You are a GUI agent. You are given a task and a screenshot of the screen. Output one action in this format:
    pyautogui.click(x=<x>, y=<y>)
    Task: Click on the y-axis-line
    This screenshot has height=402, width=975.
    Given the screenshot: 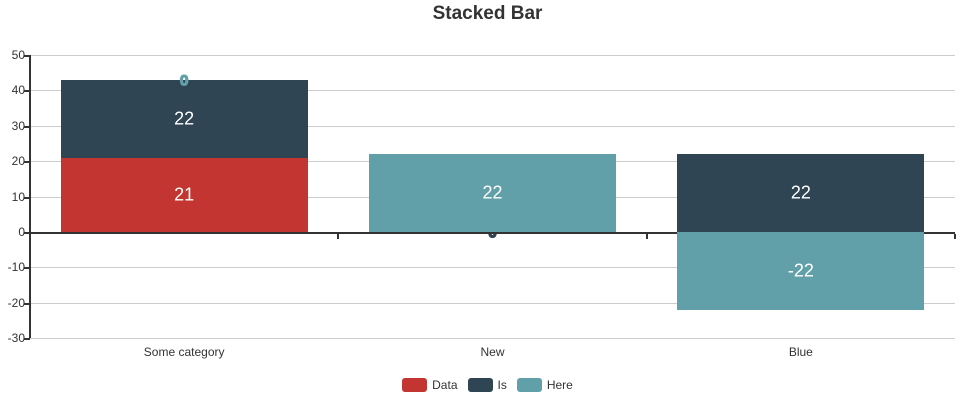 What is the action you would take?
    pyautogui.click(x=30, y=196)
    